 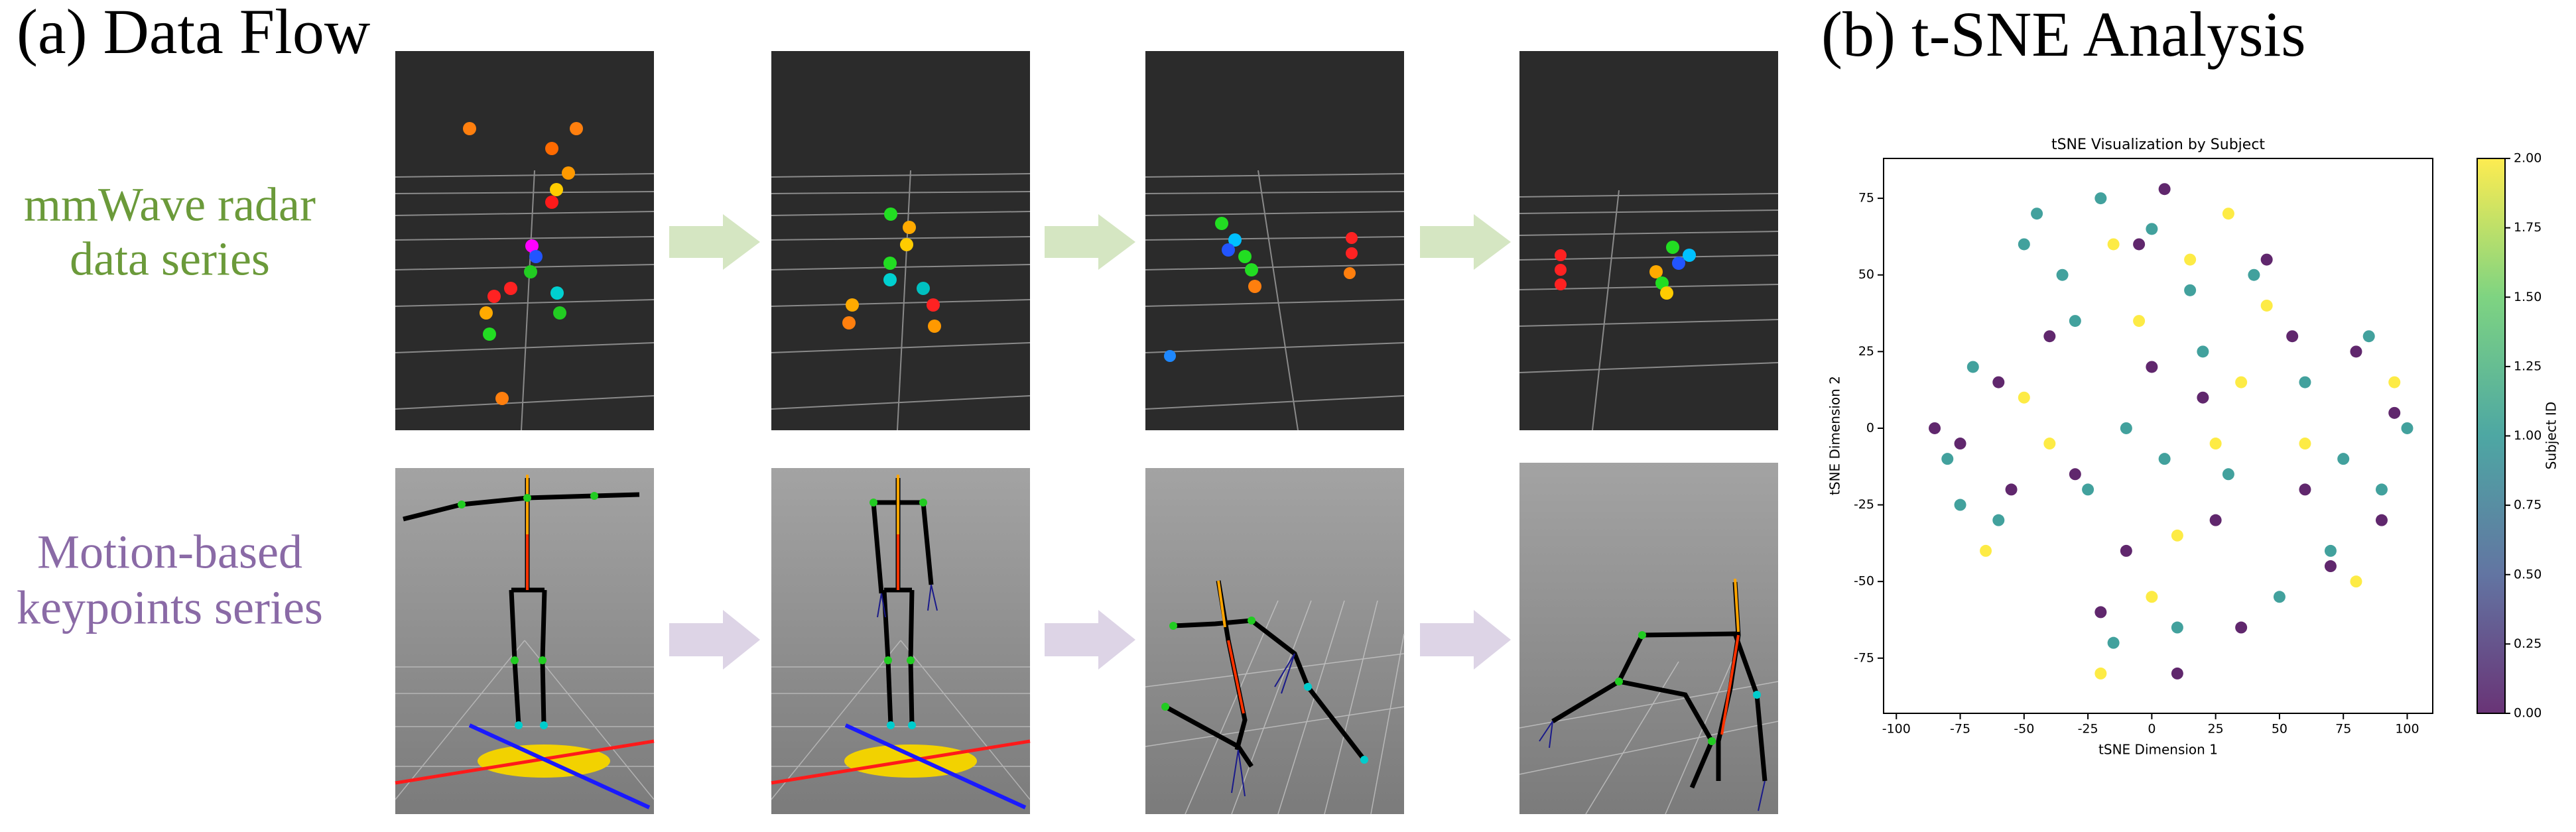 I want to click on x-tick-label: 25, so click(x=2216, y=729).